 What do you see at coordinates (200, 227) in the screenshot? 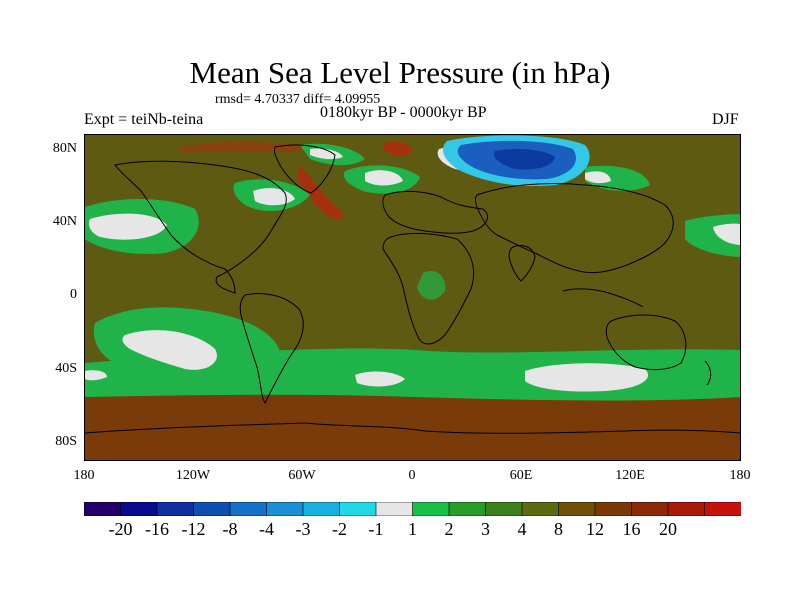
I see `coast-north-america` at bounding box center [200, 227].